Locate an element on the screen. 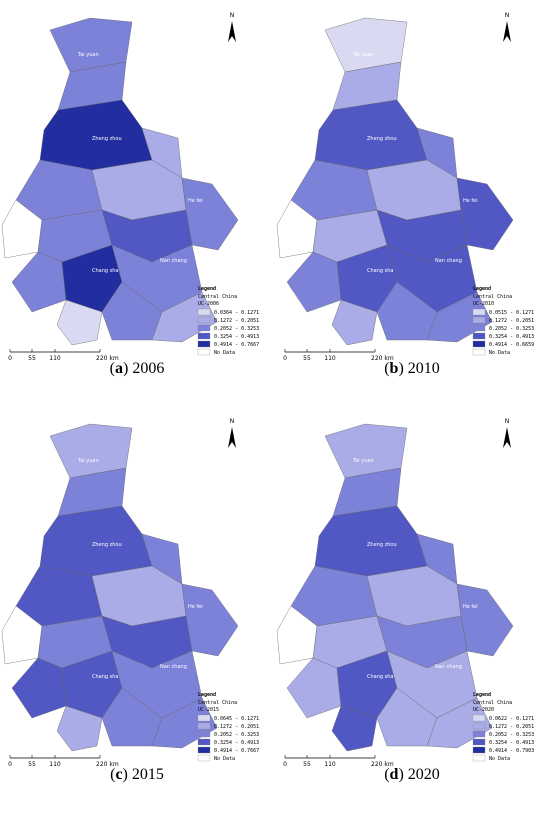  scale-label: 0 is located at coordinates (10, 764).